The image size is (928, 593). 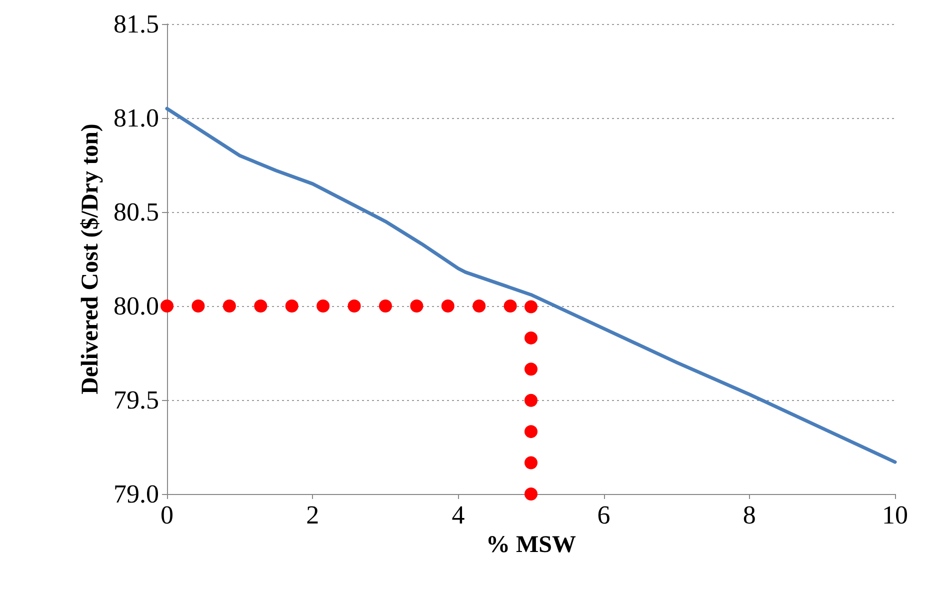 I want to click on y-tick-label: 80.5, so click(x=136, y=212).